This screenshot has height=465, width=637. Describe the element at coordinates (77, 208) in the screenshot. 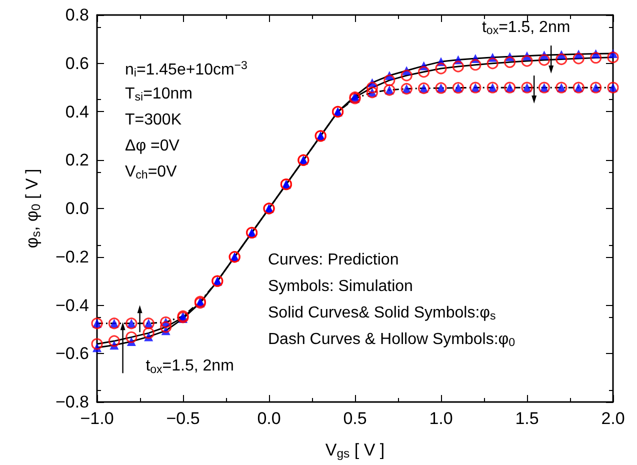

I see `y-tick-label: 0.0` at that location.